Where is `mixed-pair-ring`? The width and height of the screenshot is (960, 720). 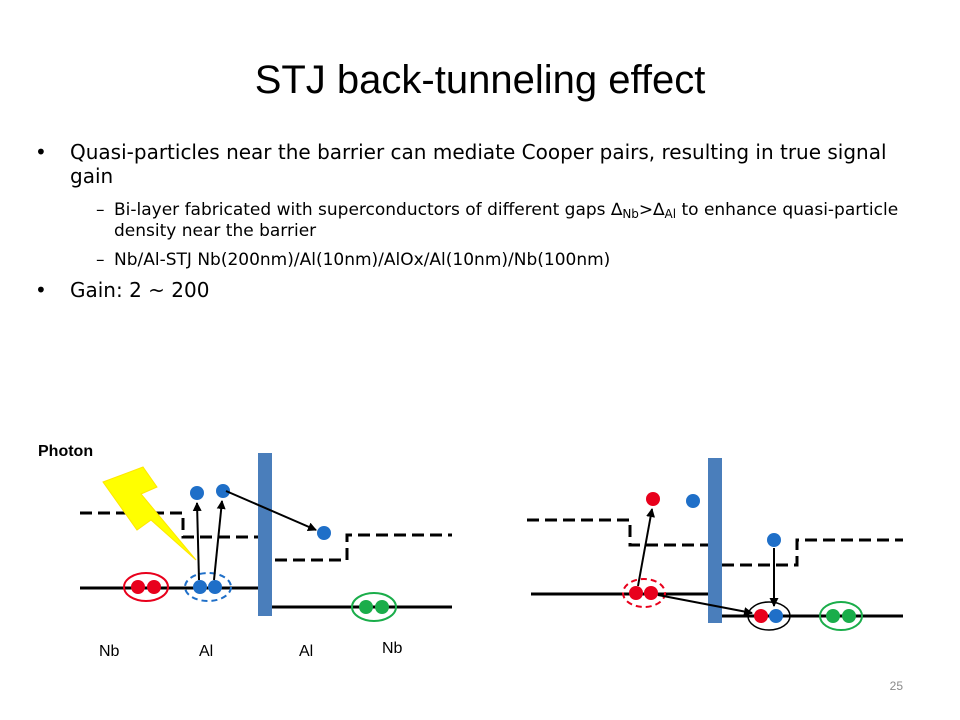 mixed-pair-ring is located at coordinates (769, 616).